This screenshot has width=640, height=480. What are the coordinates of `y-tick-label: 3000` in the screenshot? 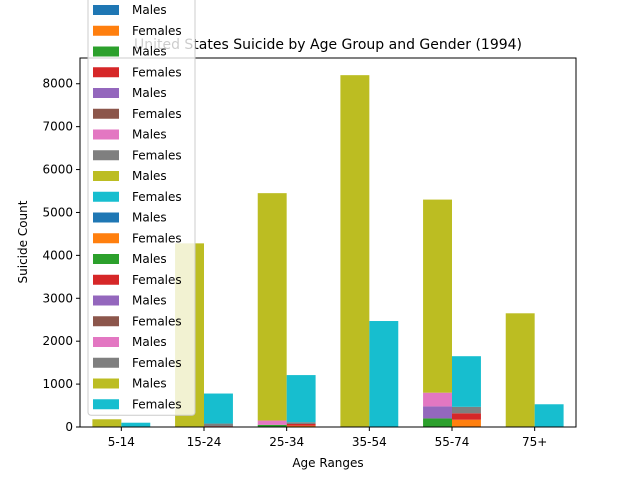 It's located at (57, 298).